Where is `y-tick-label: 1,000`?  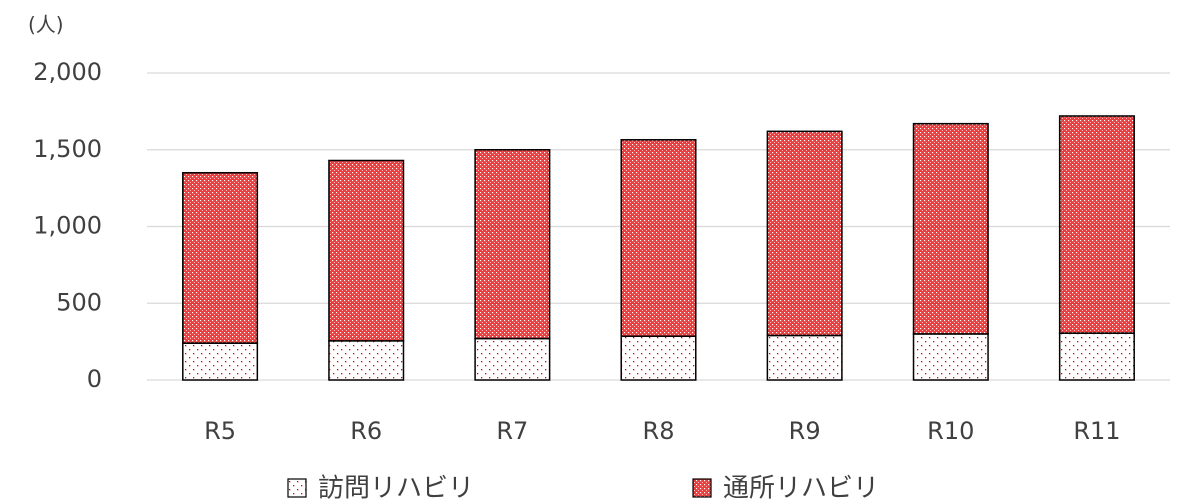 y-tick-label: 1,000 is located at coordinates (67, 226).